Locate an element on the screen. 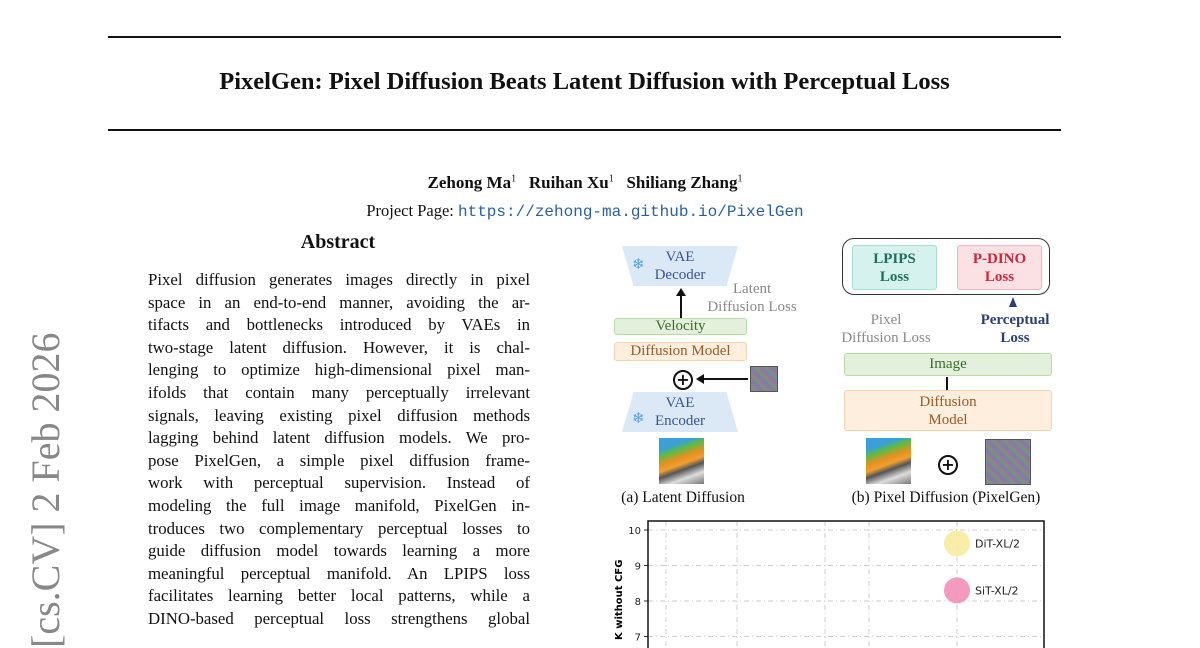 The height and width of the screenshot is (648, 1200). point-label: DiT-XL/2 is located at coordinates (997, 543).